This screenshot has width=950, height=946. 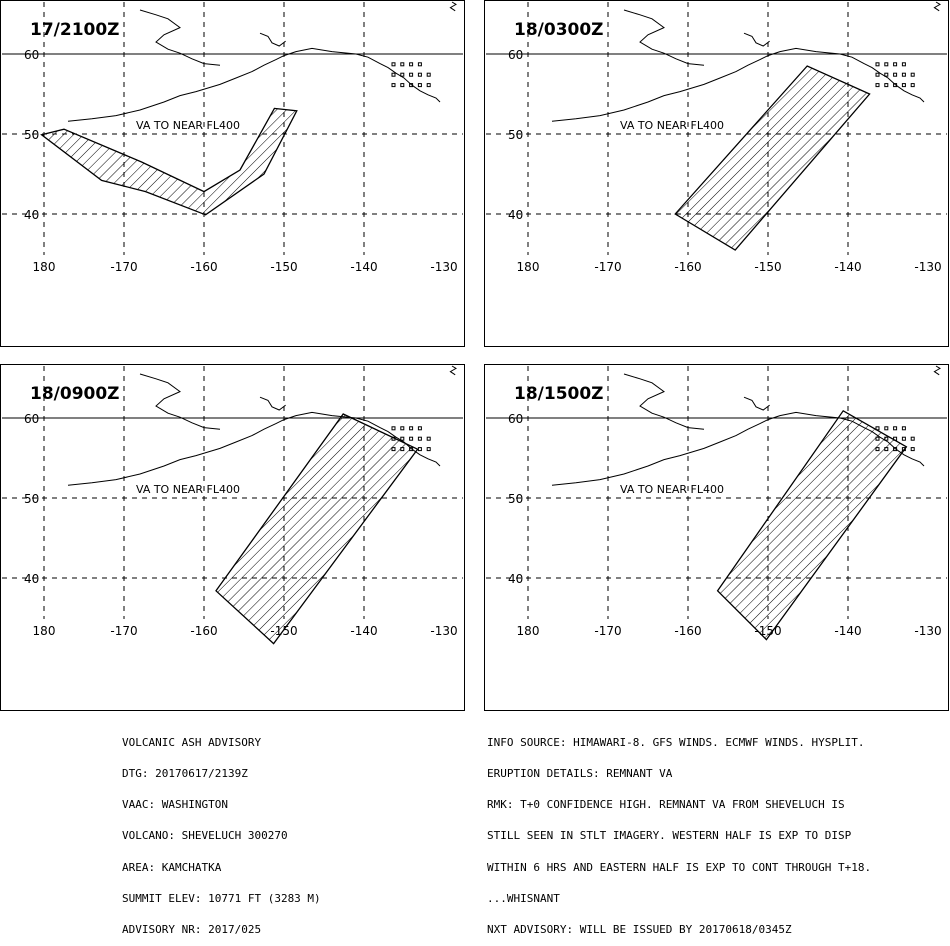 I want to click on panel-title: 18/0300Z, so click(x=559, y=30).